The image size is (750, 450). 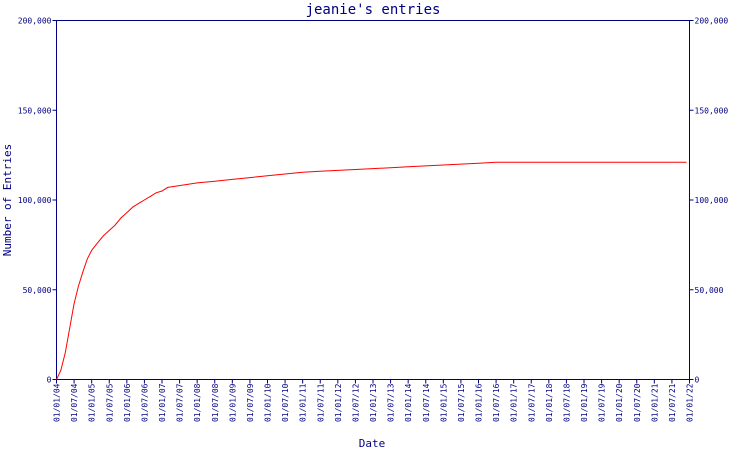 I want to click on x-tick-label: 01/01/06, so click(x=127, y=402).